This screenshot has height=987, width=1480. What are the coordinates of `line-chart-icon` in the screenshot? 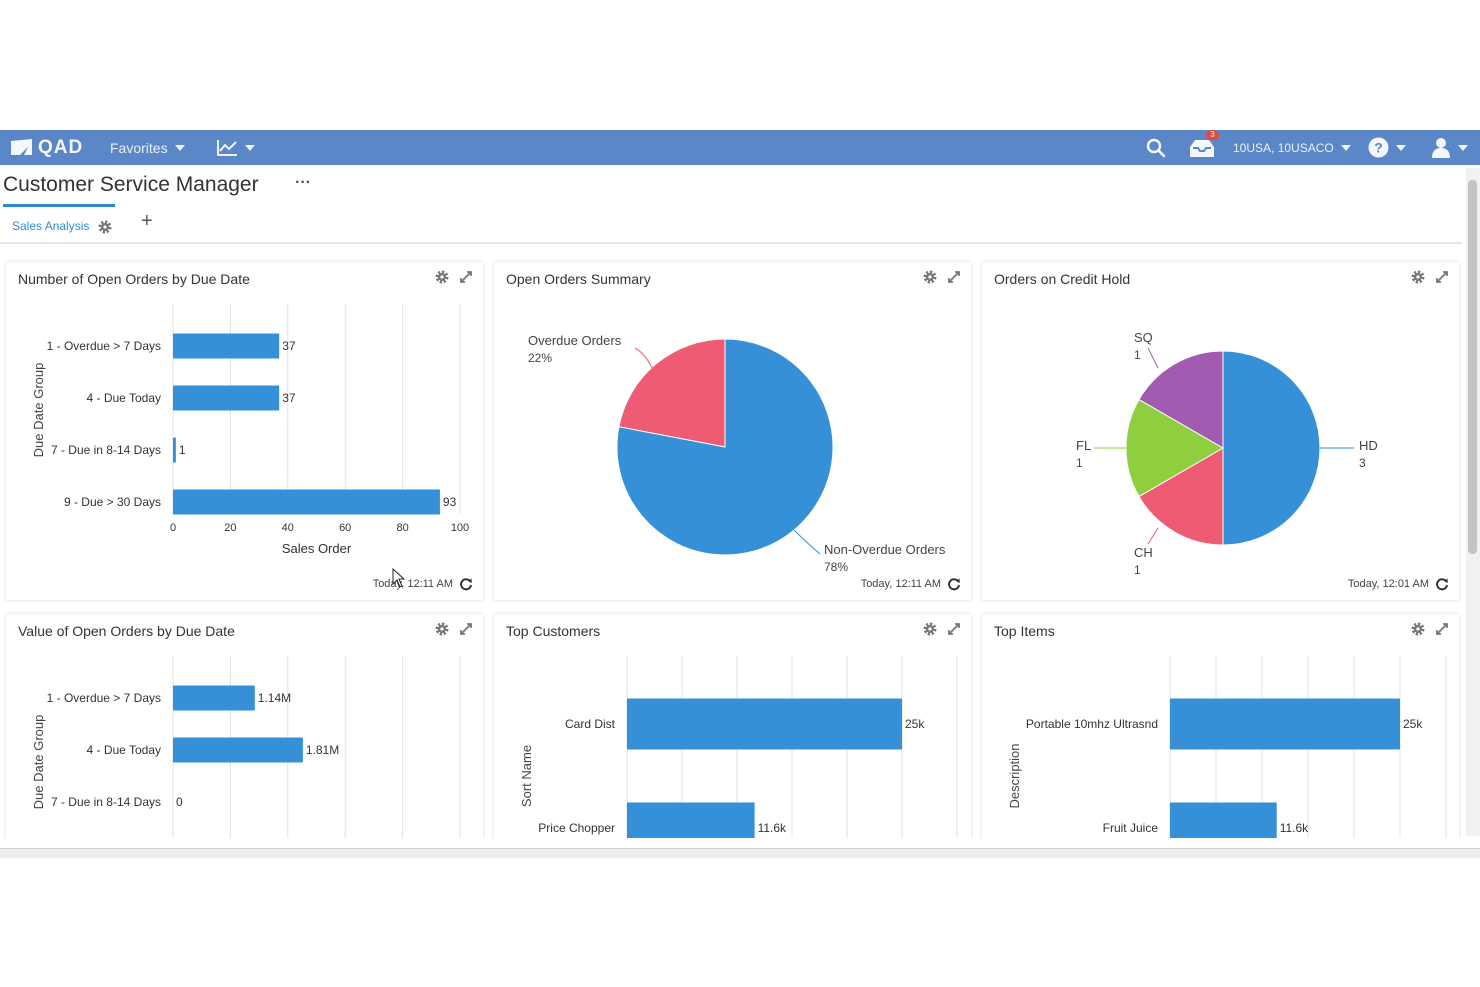 It's located at (227, 147).